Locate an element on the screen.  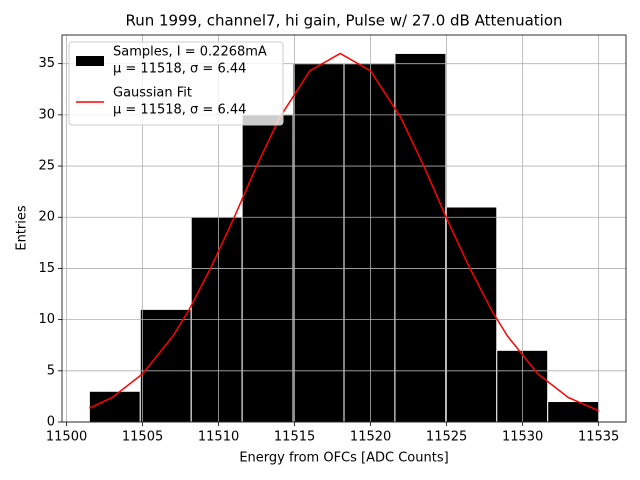
legend-label: Samples, I = 0.2268mA is located at coordinates (190, 52).